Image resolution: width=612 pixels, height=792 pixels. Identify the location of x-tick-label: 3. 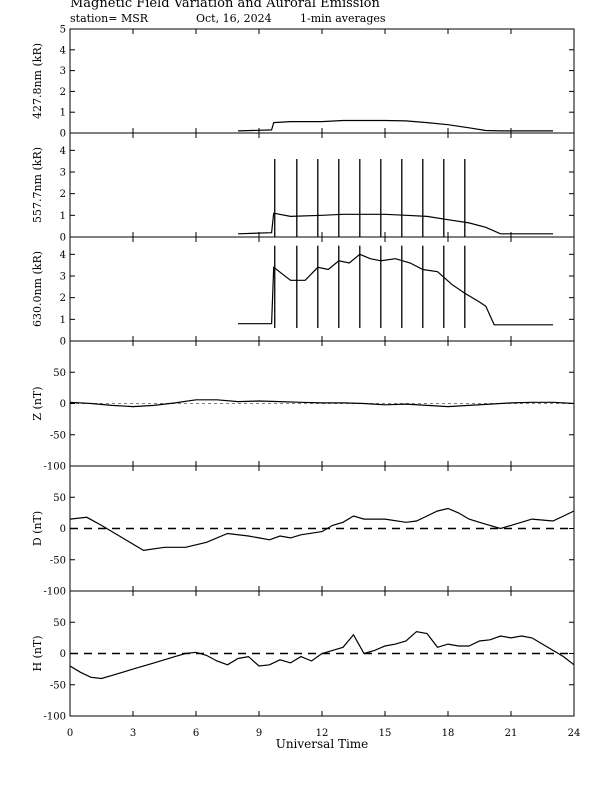
(133, 733).